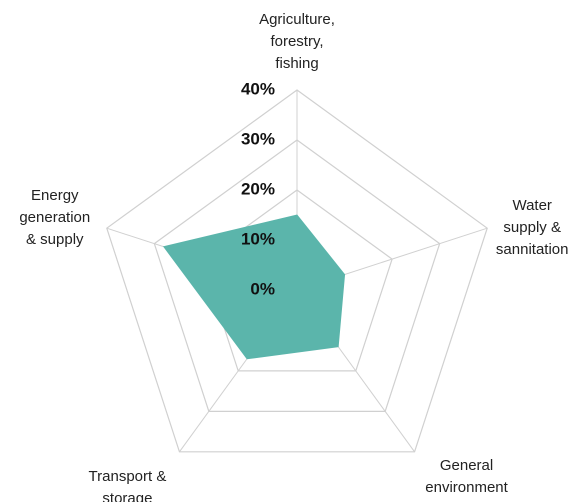  What do you see at coordinates (258, 138) in the screenshot?
I see `tick-label: 30%` at bounding box center [258, 138].